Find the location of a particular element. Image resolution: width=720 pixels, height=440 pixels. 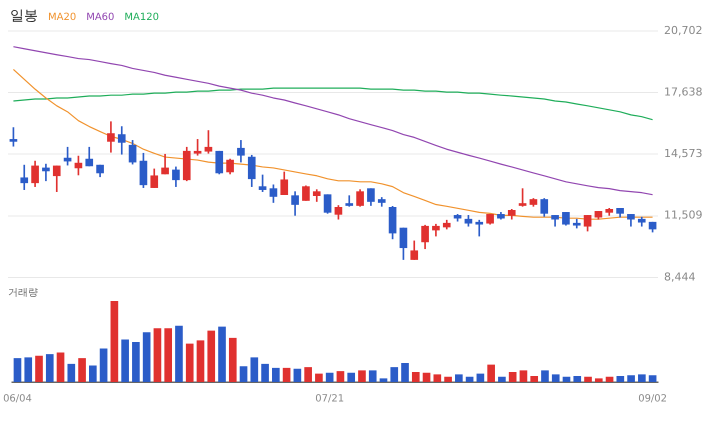

y-tick-label: 17,638 is located at coordinates (683, 91).